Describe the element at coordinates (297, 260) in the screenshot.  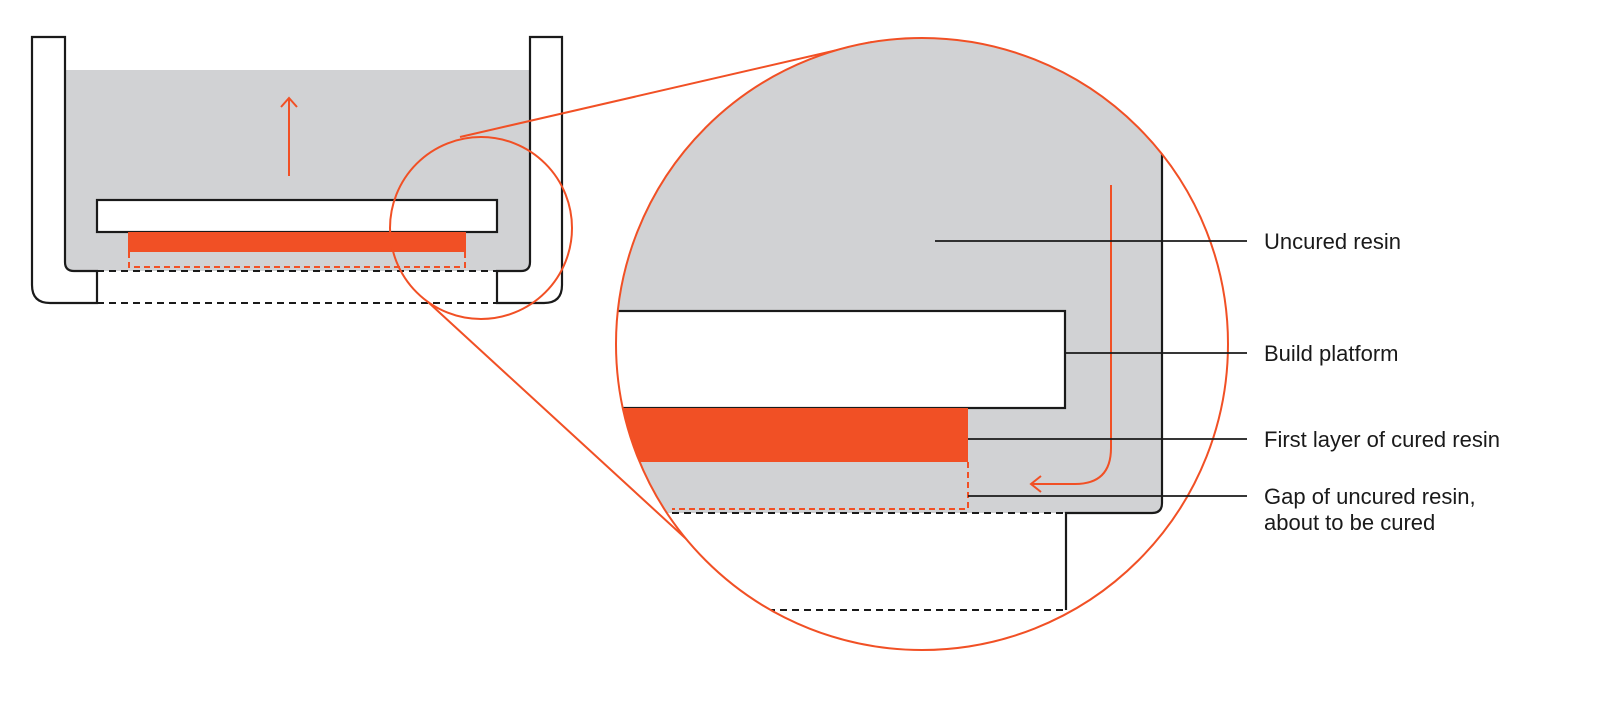
I see `overview-gap-outline` at that location.